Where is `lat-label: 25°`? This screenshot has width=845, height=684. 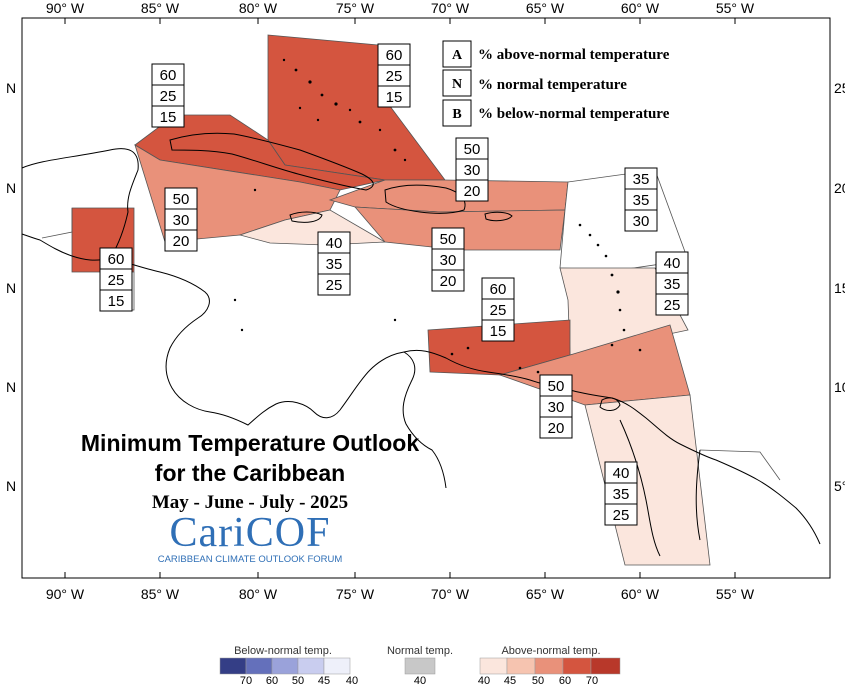 lat-label: 25° is located at coordinates (839, 88).